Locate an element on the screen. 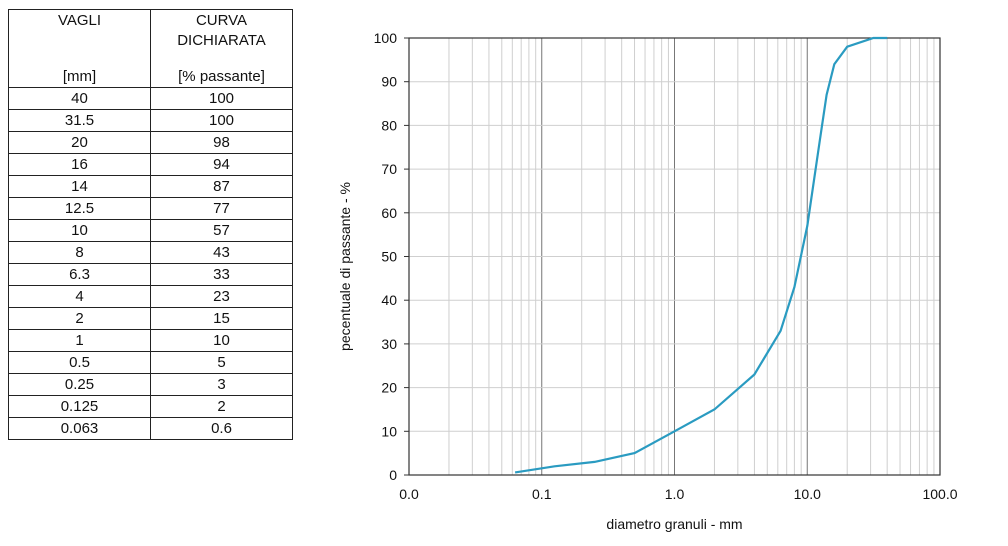 The width and height of the screenshot is (1008, 546). sieve-size-cell: 6.3 is located at coordinates (79, 274).